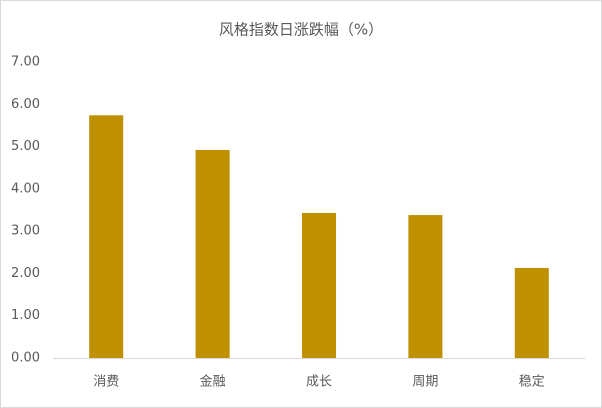  Describe the element at coordinates (319, 382) in the screenshot. I see `x-tick-label: 成长` at that location.